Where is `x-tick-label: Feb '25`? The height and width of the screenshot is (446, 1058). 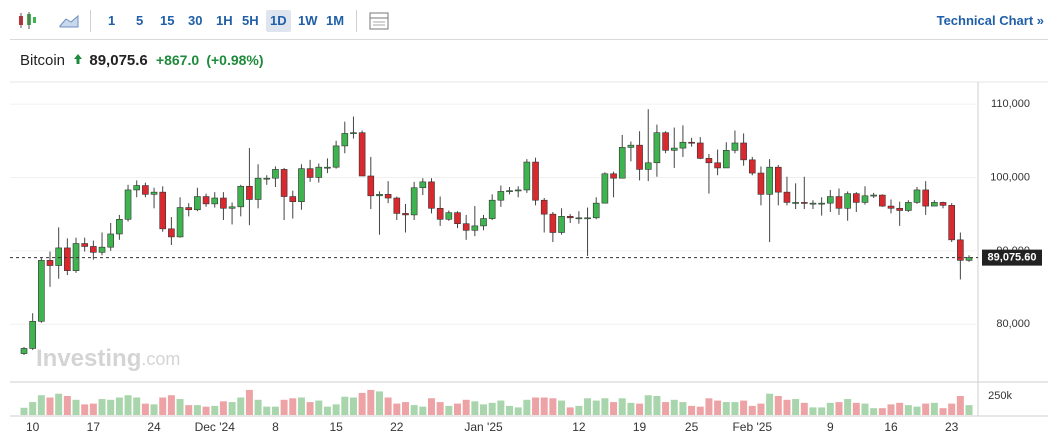
x-tick-label: Feb '25 is located at coordinates (752, 427).